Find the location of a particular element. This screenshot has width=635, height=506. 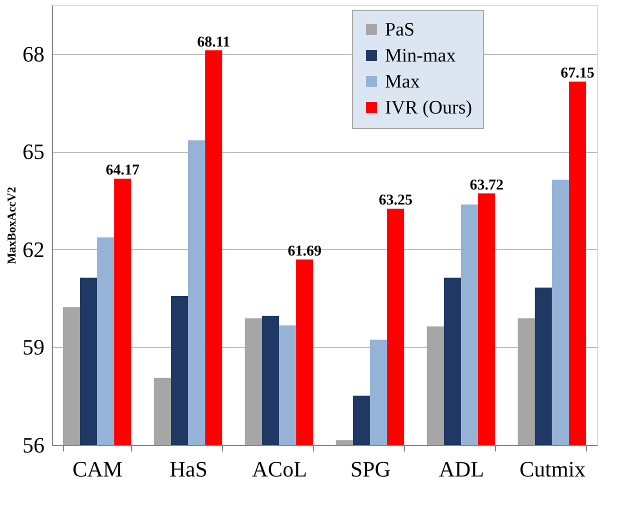

data-label: 63.25 is located at coordinates (395, 200).